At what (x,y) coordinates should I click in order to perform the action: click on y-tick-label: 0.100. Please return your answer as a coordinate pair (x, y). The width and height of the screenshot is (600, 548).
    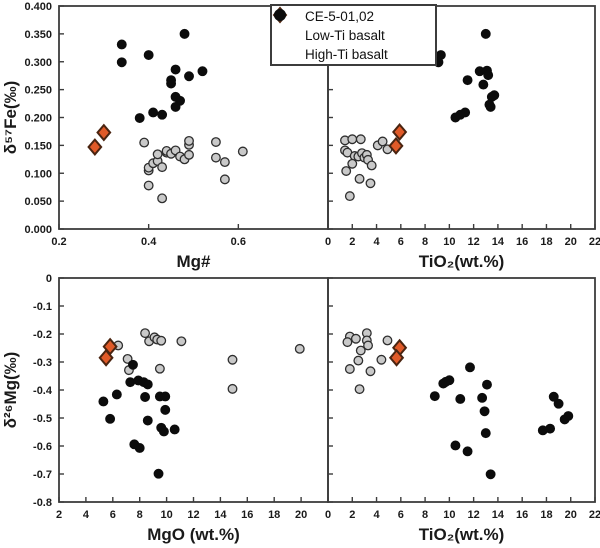
    Looking at the image, I should click on (38, 174).